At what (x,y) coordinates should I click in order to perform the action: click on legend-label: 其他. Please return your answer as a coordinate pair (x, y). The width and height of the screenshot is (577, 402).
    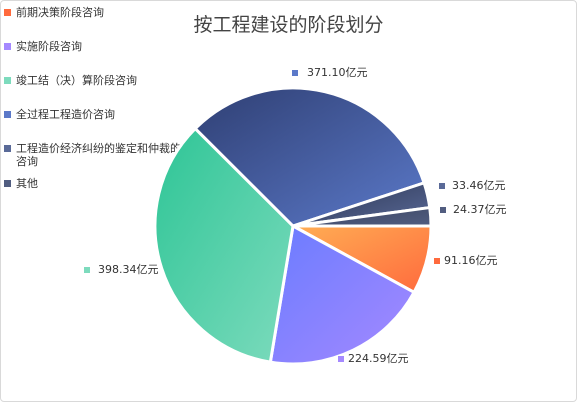
    Looking at the image, I should click on (27, 183).